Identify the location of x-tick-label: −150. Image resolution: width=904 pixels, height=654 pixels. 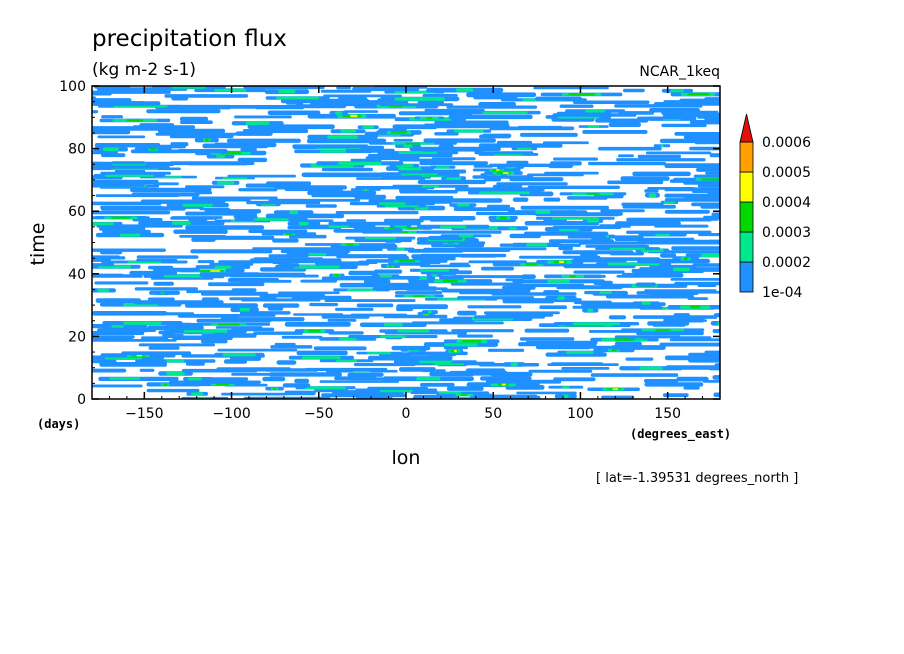
(144, 414).